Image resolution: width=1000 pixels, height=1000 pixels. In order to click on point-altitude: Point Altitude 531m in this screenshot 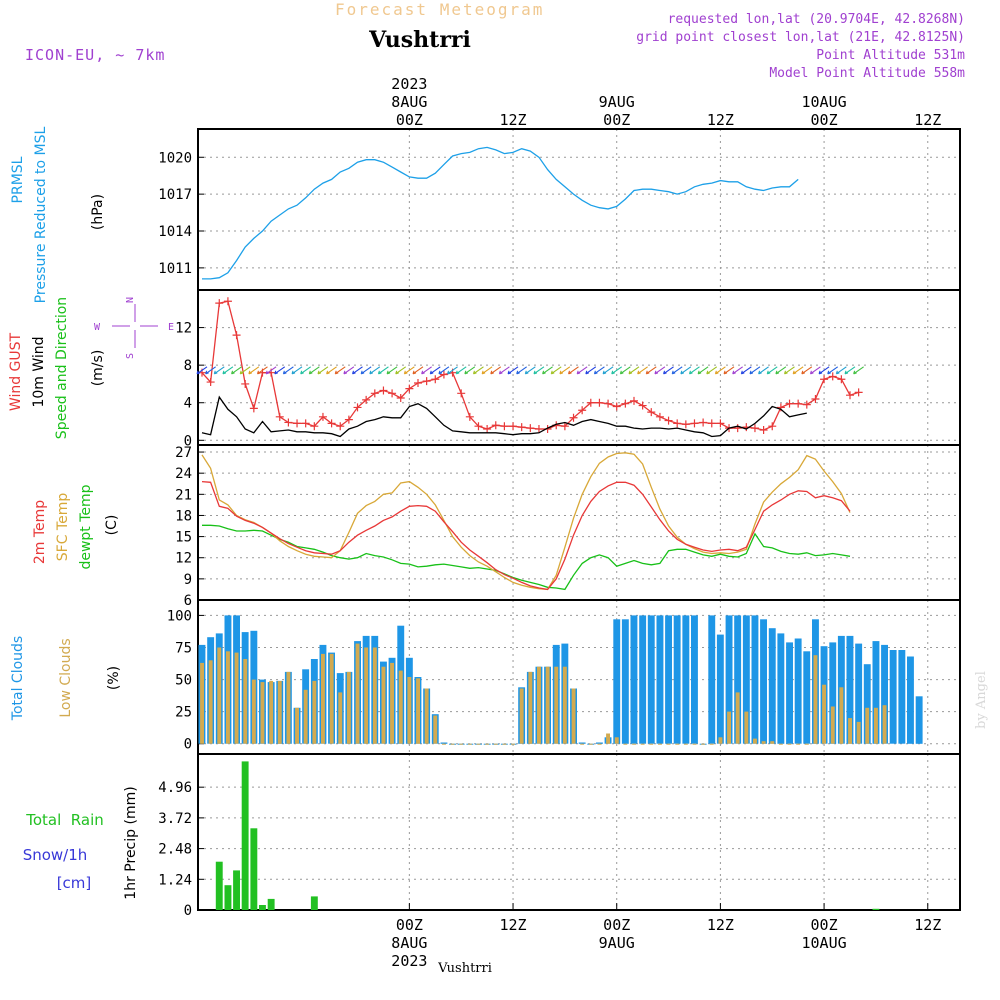, I will do `click(890, 55)`.